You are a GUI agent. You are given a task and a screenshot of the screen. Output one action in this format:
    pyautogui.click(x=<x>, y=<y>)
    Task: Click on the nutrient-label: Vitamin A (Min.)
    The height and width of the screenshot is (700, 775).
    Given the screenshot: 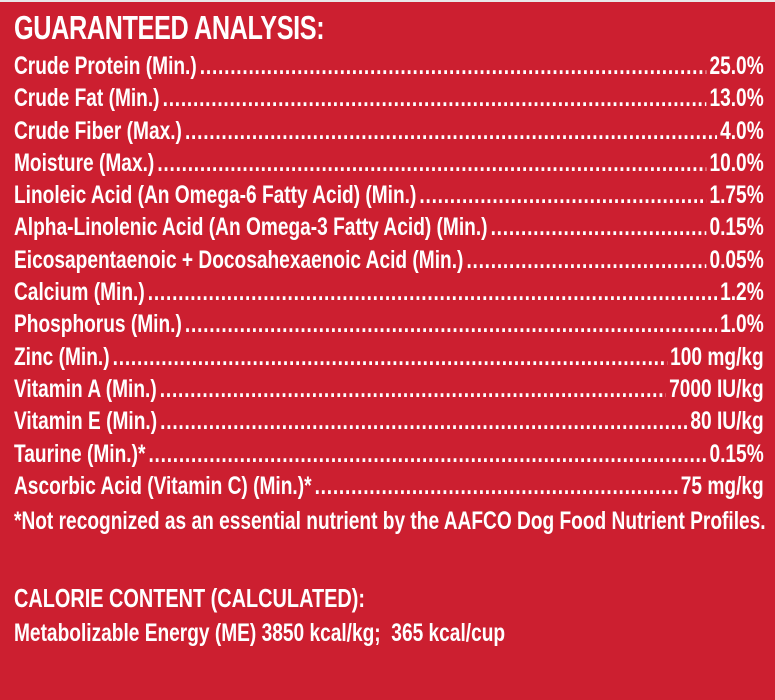 What is the action you would take?
    pyautogui.click(x=85, y=388)
    